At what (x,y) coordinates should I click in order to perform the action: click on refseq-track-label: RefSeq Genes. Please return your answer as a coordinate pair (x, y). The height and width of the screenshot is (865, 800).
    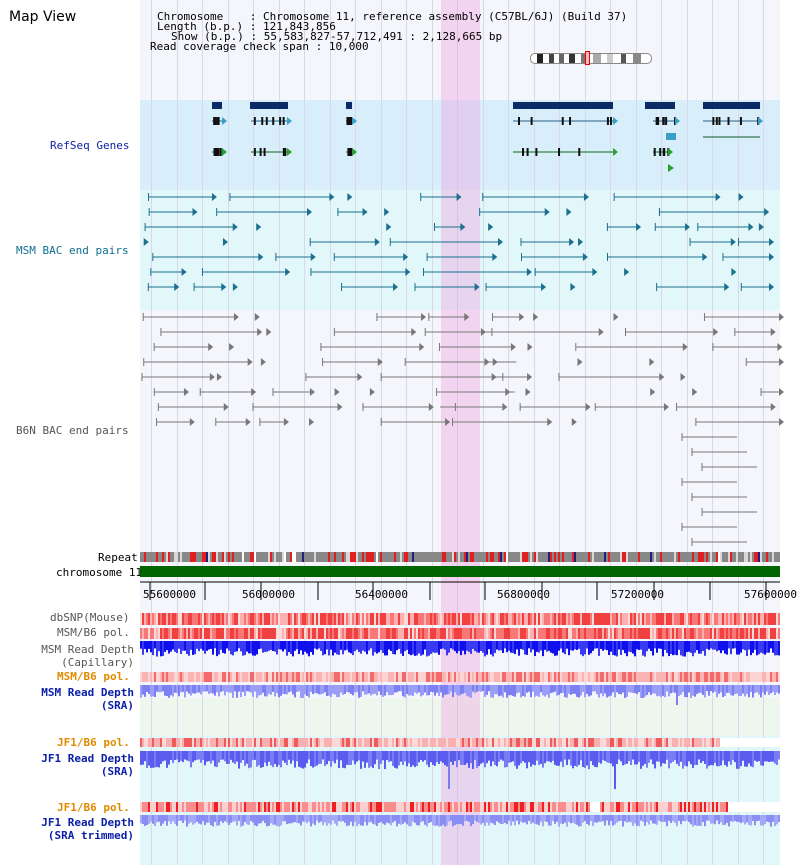
    Looking at the image, I should click on (90, 145).